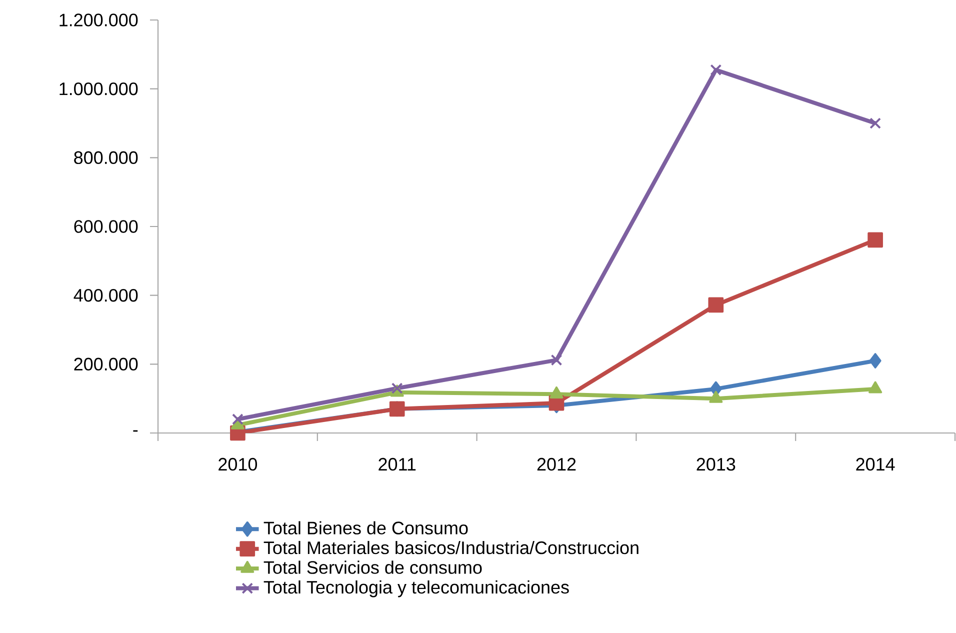 This screenshot has width=956, height=633. Describe the element at coordinates (716, 464) in the screenshot. I see `x-tick-label: 2013` at that location.